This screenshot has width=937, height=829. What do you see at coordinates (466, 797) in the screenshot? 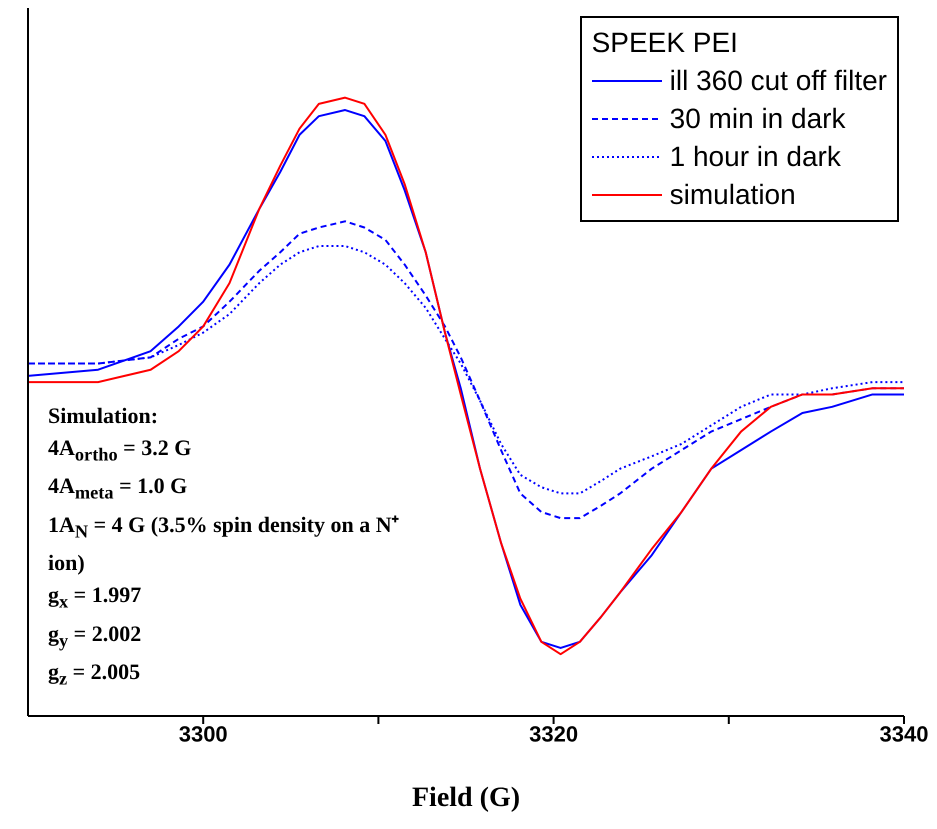
I see `x-axis-title: Field (G)` at bounding box center [466, 797].